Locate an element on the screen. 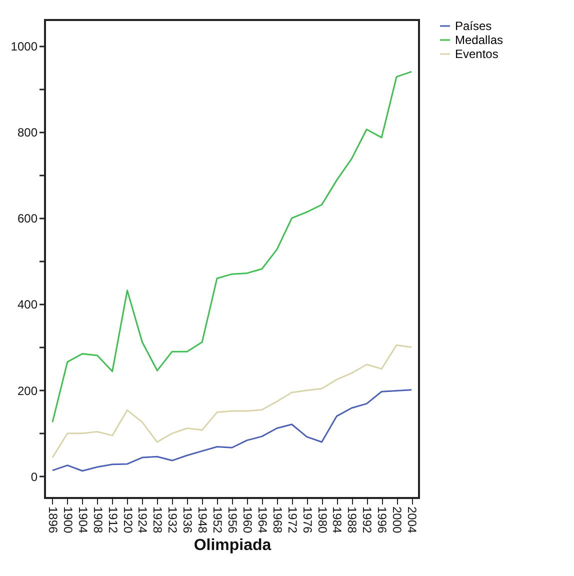  x-tick-label: 1896 is located at coordinates (53, 520).